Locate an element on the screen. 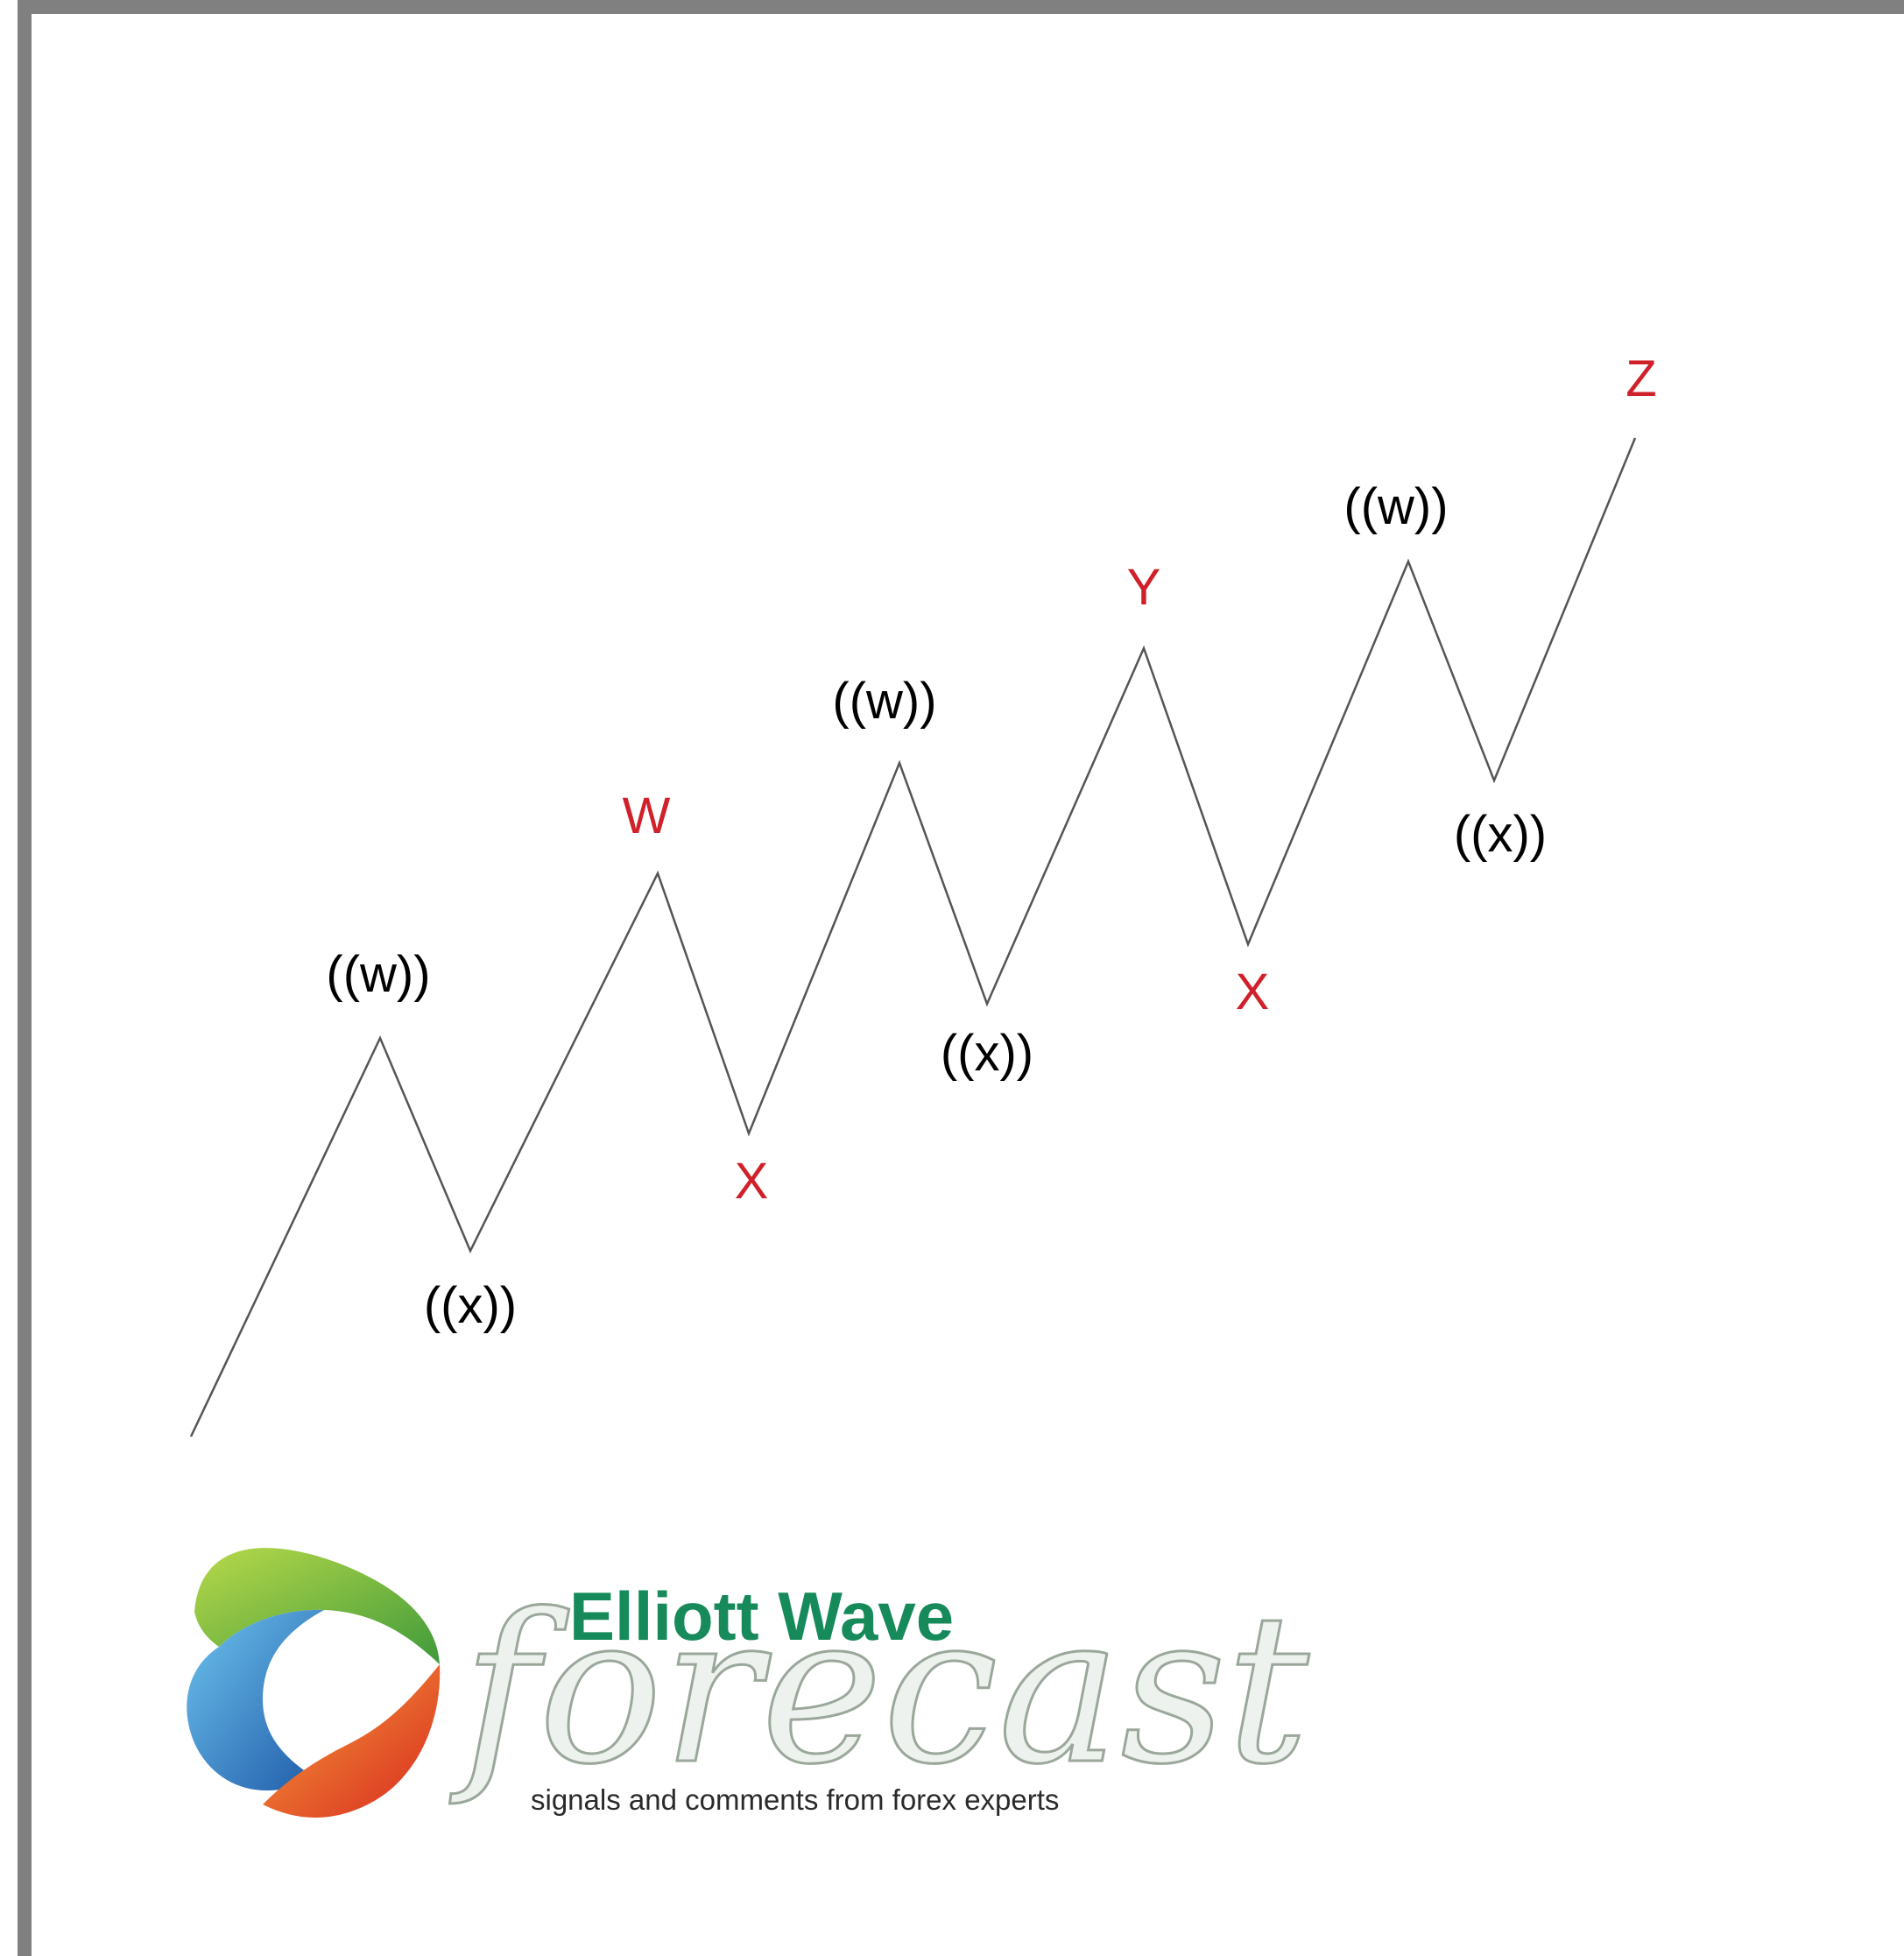 The height and width of the screenshot is (1956, 1904). swirl-logo-icon is located at coordinates (314, 1683).